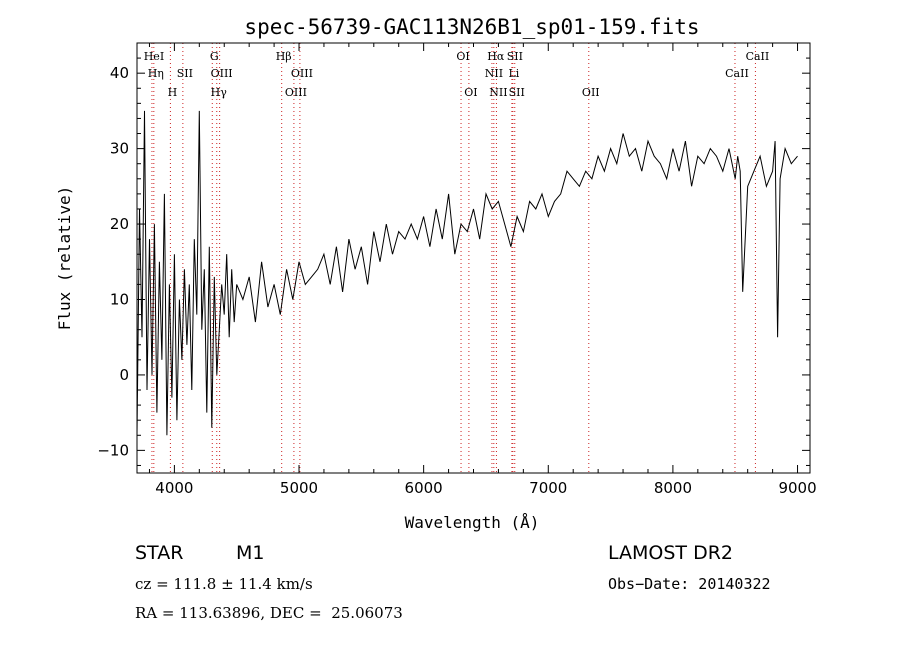  What do you see at coordinates (424, 488) in the screenshot?
I see `x-tick-label-2: 6000` at bounding box center [424, 488].